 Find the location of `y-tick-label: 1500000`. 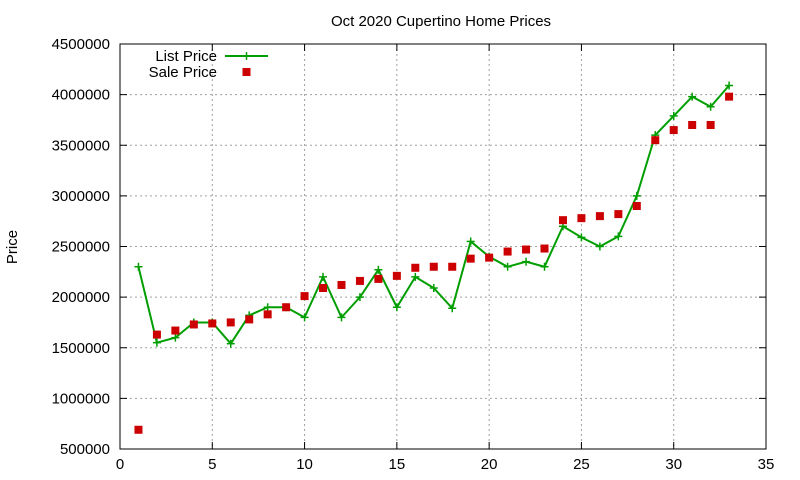

y-tick-label: 1500000 is located at coordinates (81, 348).